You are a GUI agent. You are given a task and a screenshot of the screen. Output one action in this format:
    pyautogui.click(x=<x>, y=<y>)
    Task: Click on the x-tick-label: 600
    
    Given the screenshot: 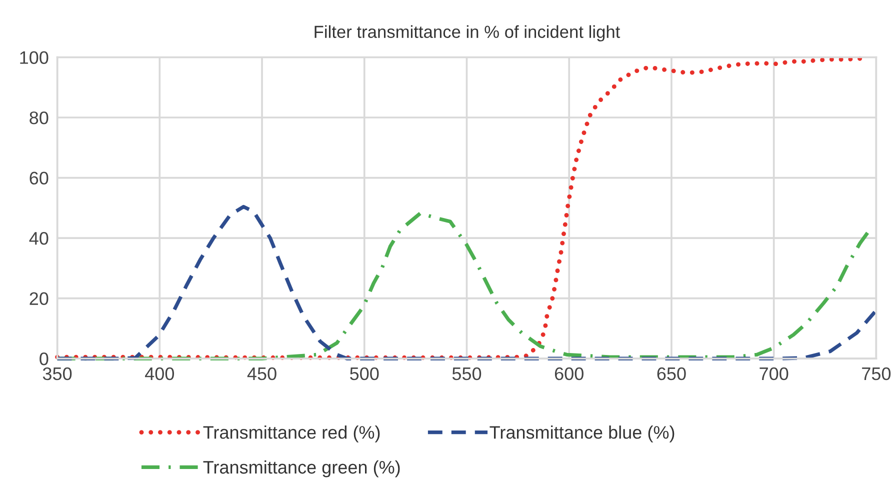 What is the action you would take?
    pyautogui.click(x=569, y=373)
    